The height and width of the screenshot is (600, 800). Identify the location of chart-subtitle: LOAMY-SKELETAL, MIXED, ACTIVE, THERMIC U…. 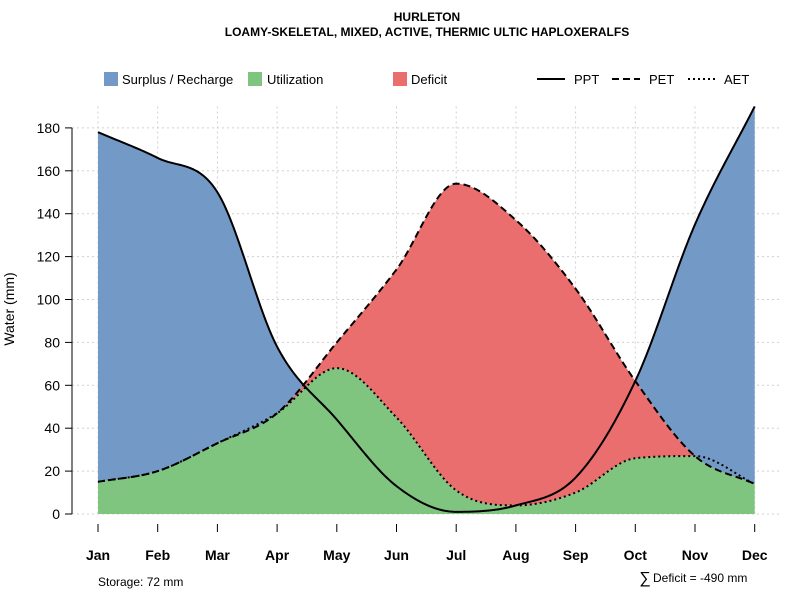
(427, 32).